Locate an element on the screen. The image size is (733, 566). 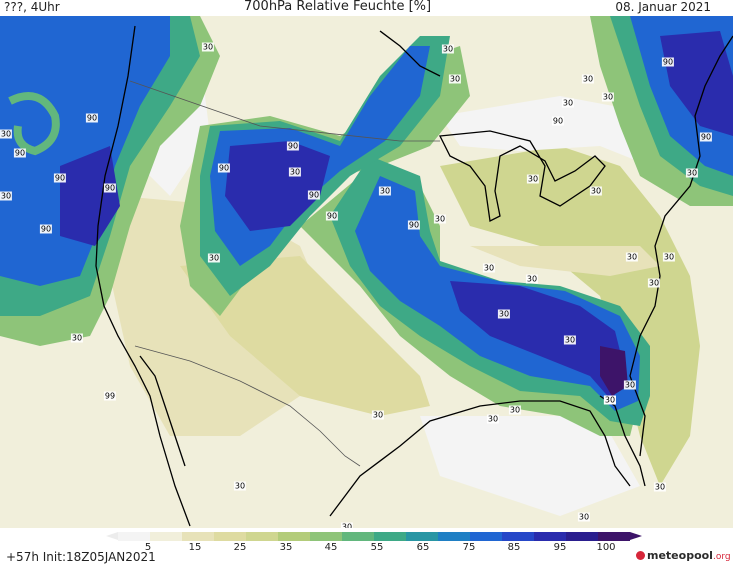
baja-coast is located at coordinates (162, 411).